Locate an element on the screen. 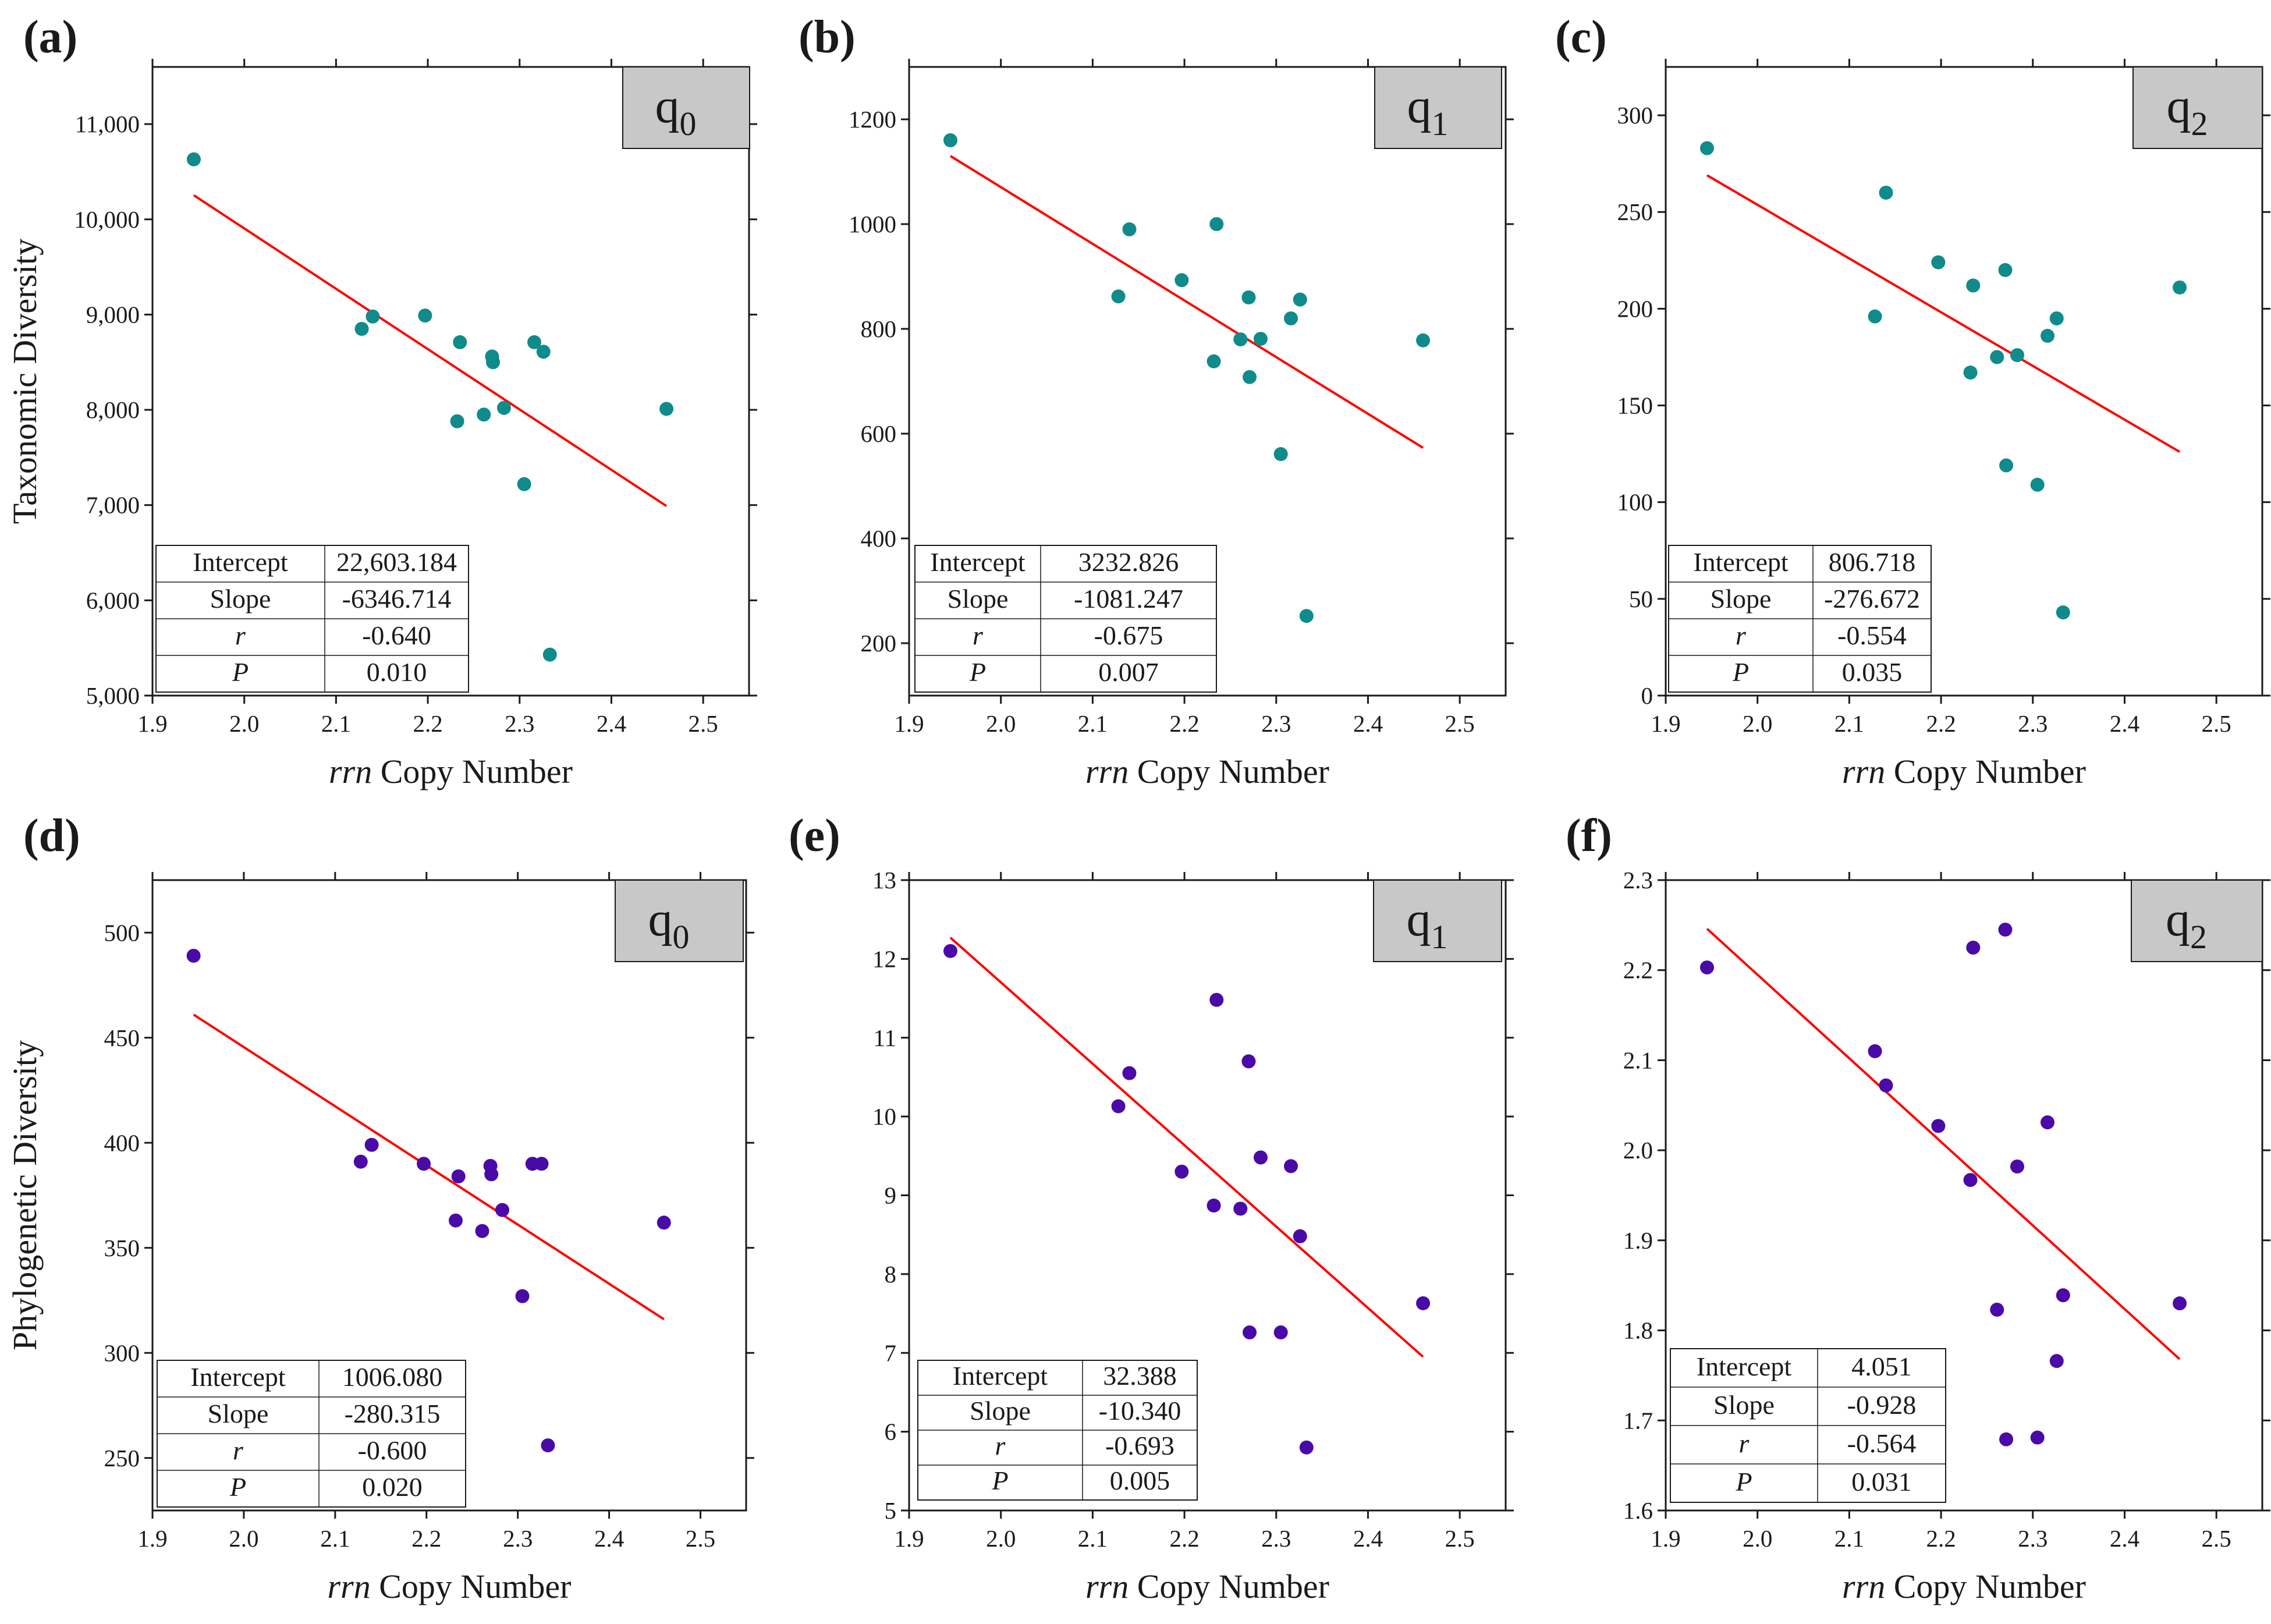 This screenshot has height=1624, width=2271. panel-label: (b) is located at coordinates (827, 37).